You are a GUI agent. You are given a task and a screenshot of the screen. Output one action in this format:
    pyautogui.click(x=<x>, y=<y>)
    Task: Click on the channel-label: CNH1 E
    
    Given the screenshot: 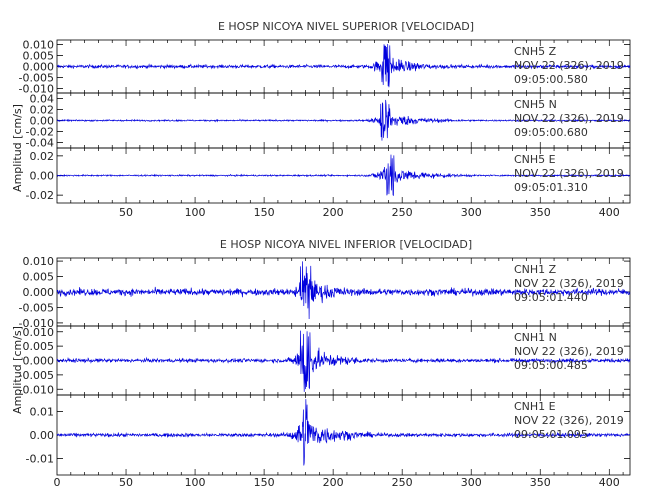 What is the action you would take?
    pyautogui.click(x=535, y=406)
    